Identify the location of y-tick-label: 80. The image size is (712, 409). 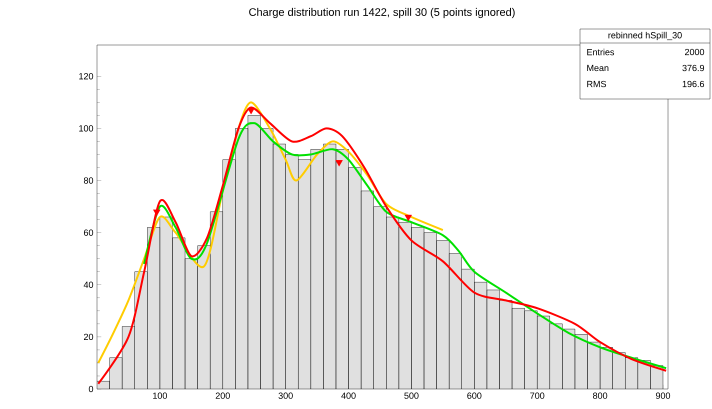
(89, 180).